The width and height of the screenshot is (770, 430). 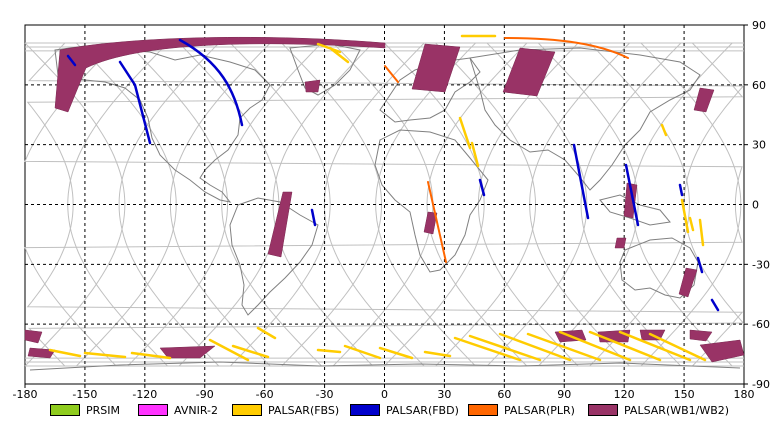 I want to click on y-tick-label: 0, so click(x=755, y=205).